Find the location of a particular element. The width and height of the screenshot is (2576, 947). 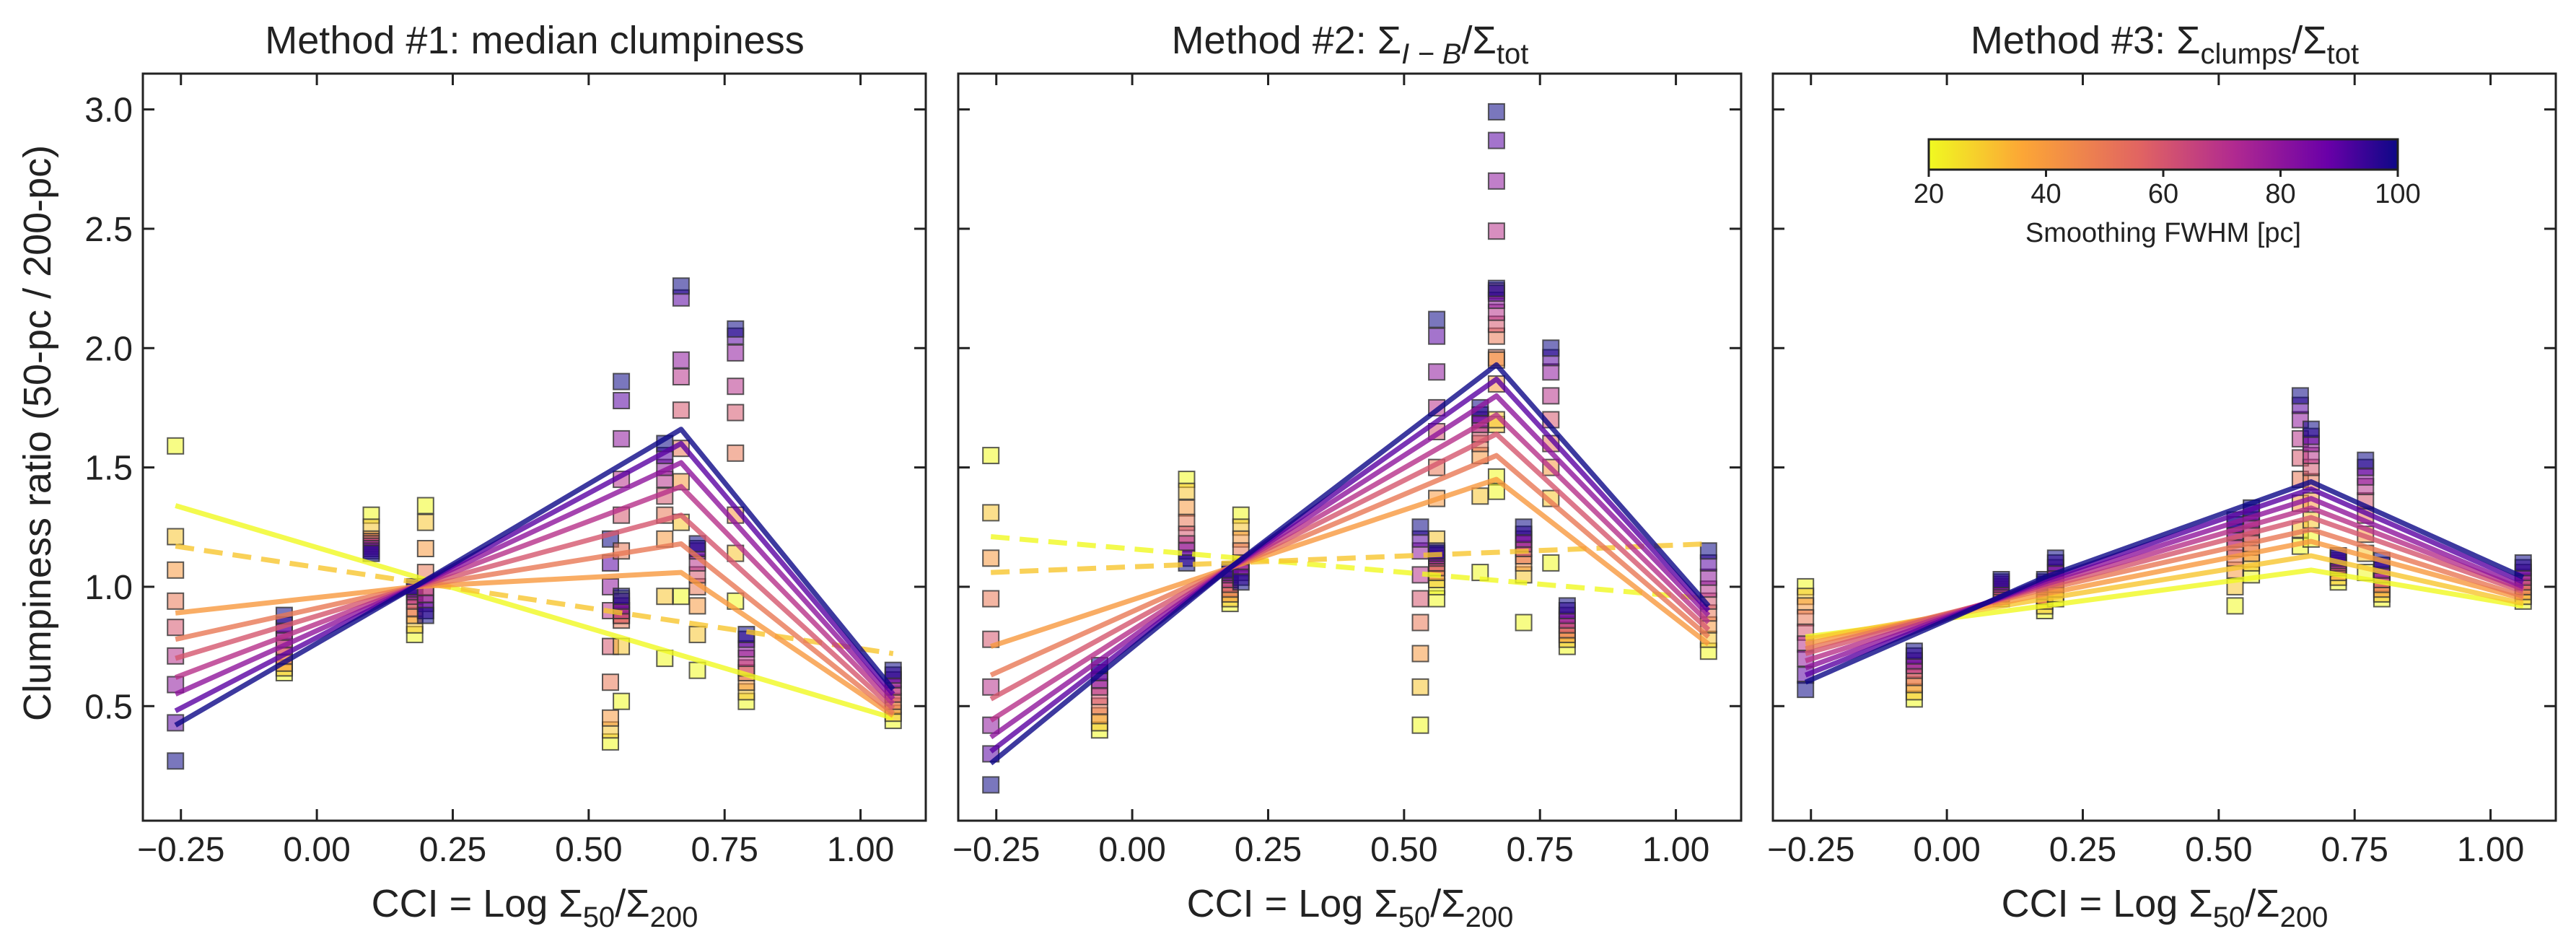

y-tick-label: 2.0 is located at coordinates (108, 349).